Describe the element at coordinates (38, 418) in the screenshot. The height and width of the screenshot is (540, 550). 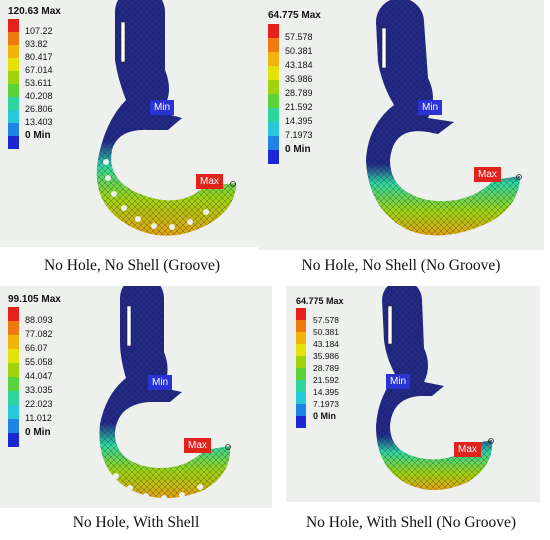
I see `legend-value: 11.012` at that location.